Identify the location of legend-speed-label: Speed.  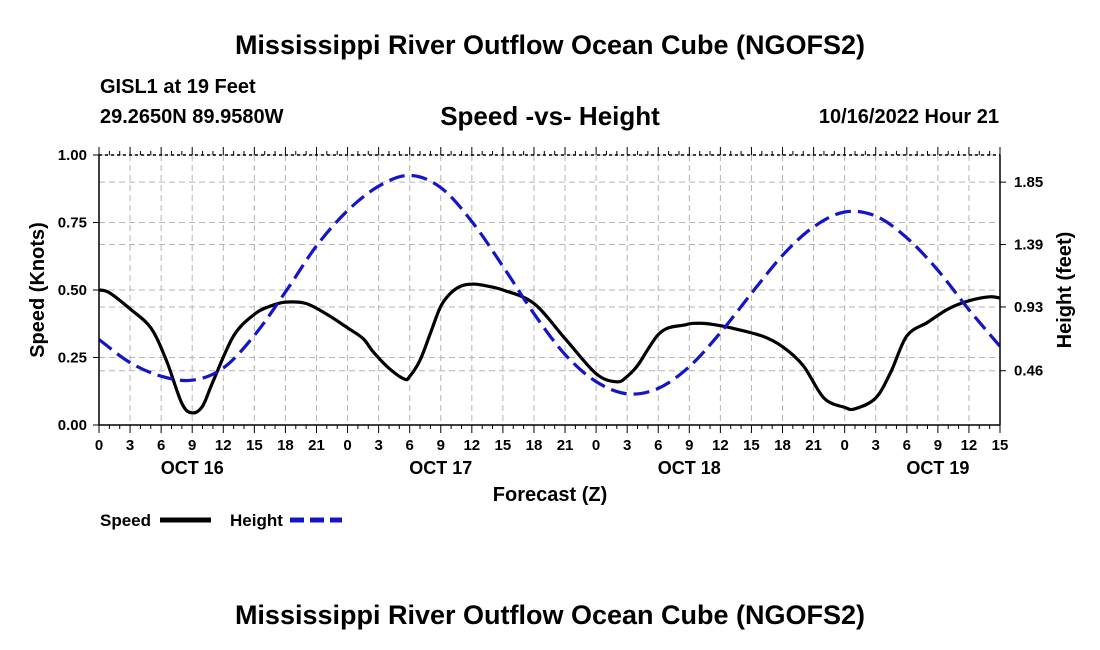
(125, 520).